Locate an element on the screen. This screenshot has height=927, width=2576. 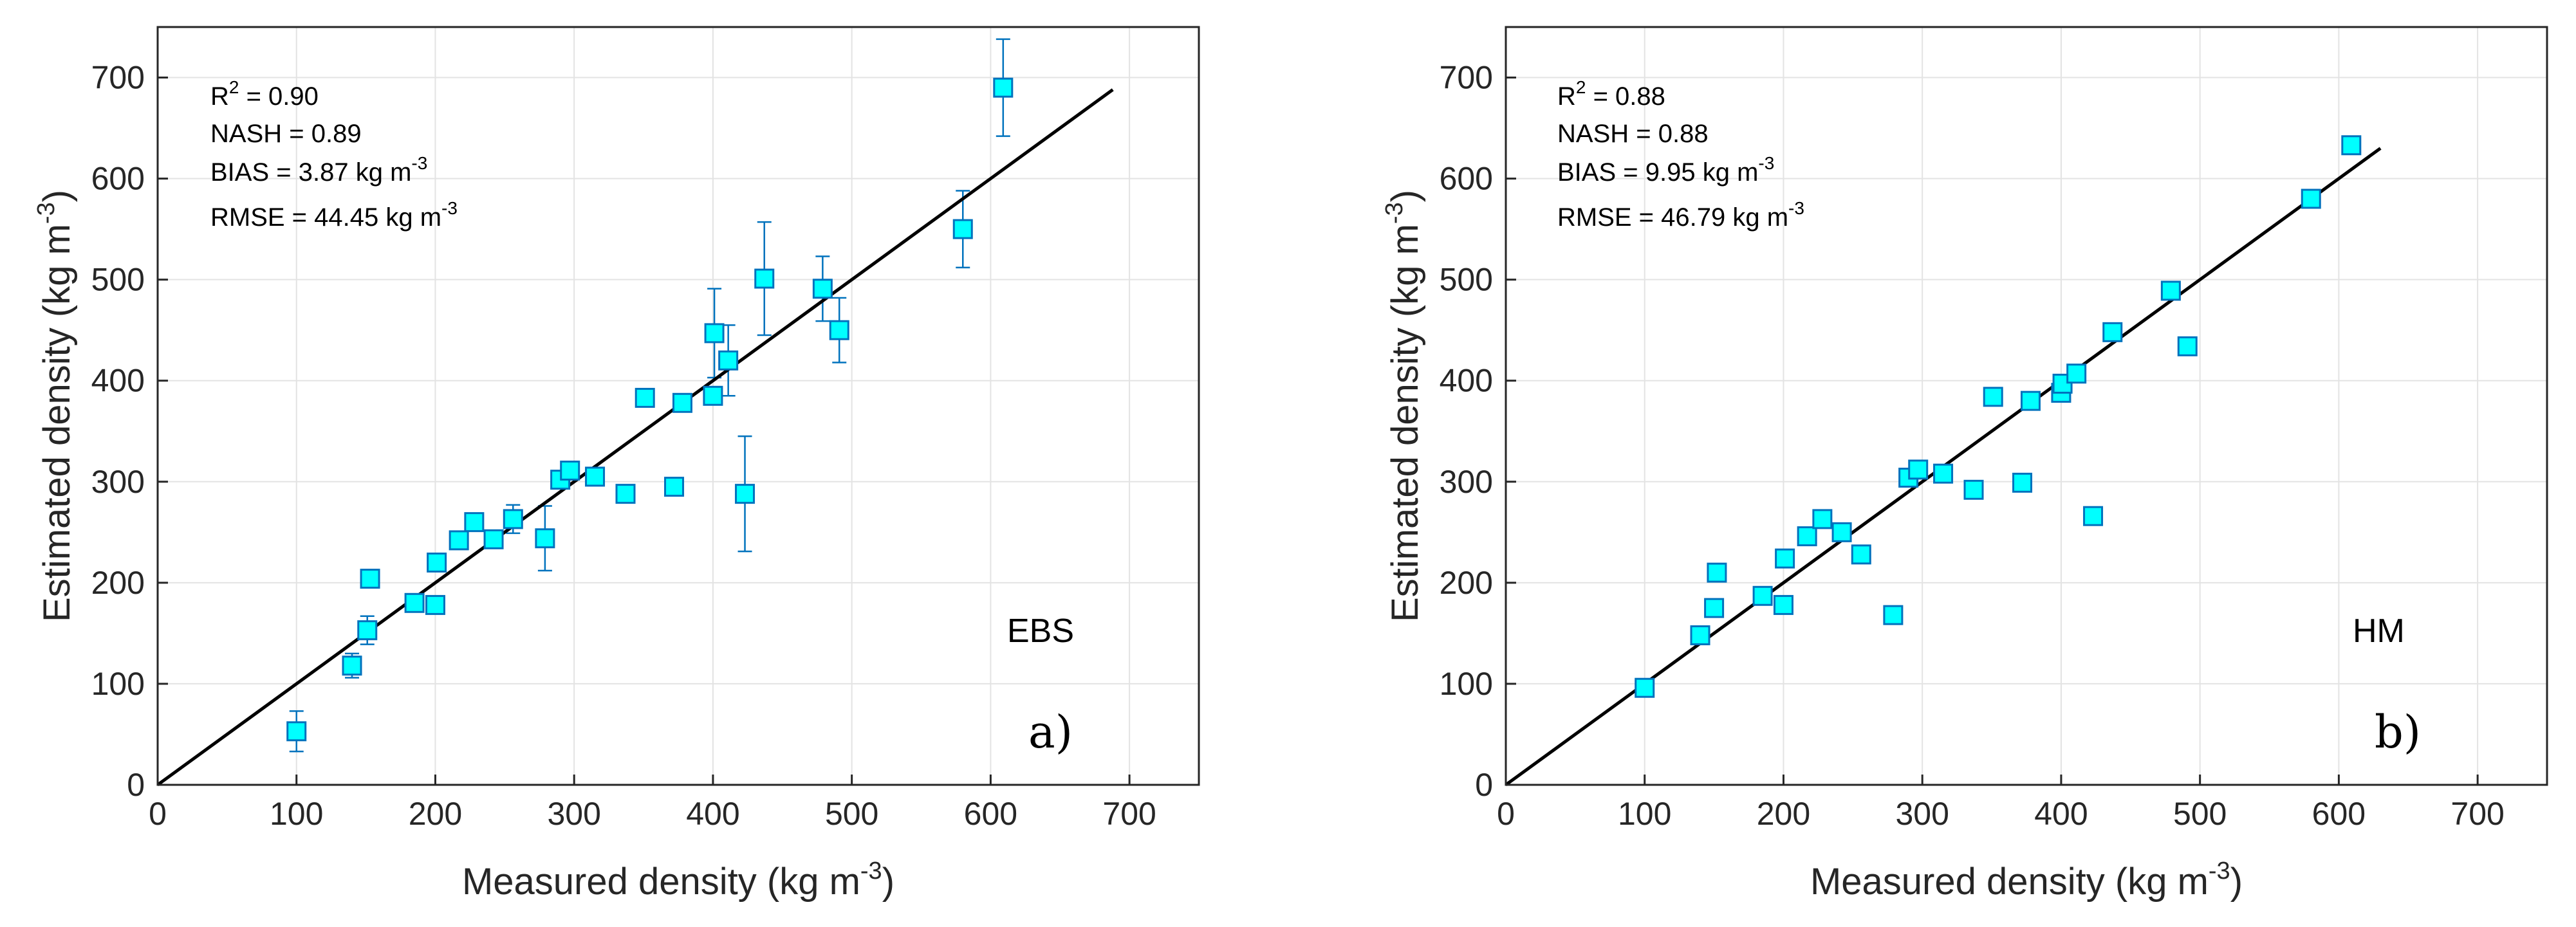
panel-b-nash-stat: NASH = 0.88 is located at coordinates (1633, 134).